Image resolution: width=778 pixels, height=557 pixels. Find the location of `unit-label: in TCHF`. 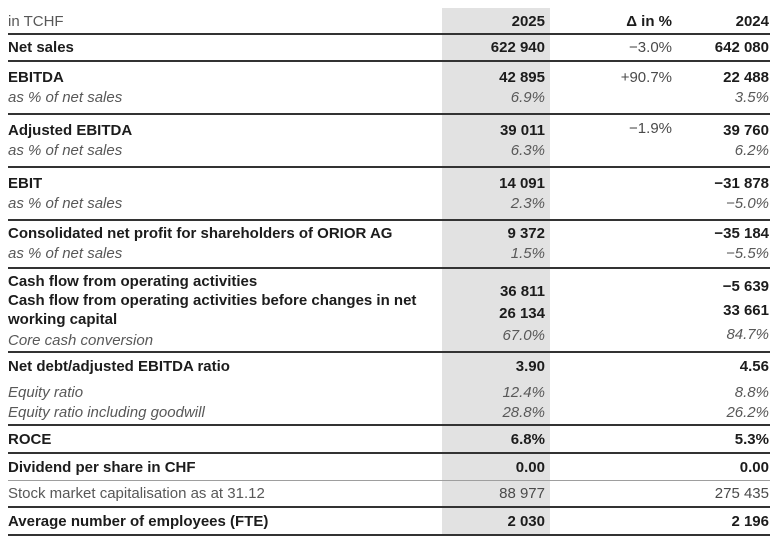

unit-label: in TCHF is located at coordinates (36, 21).